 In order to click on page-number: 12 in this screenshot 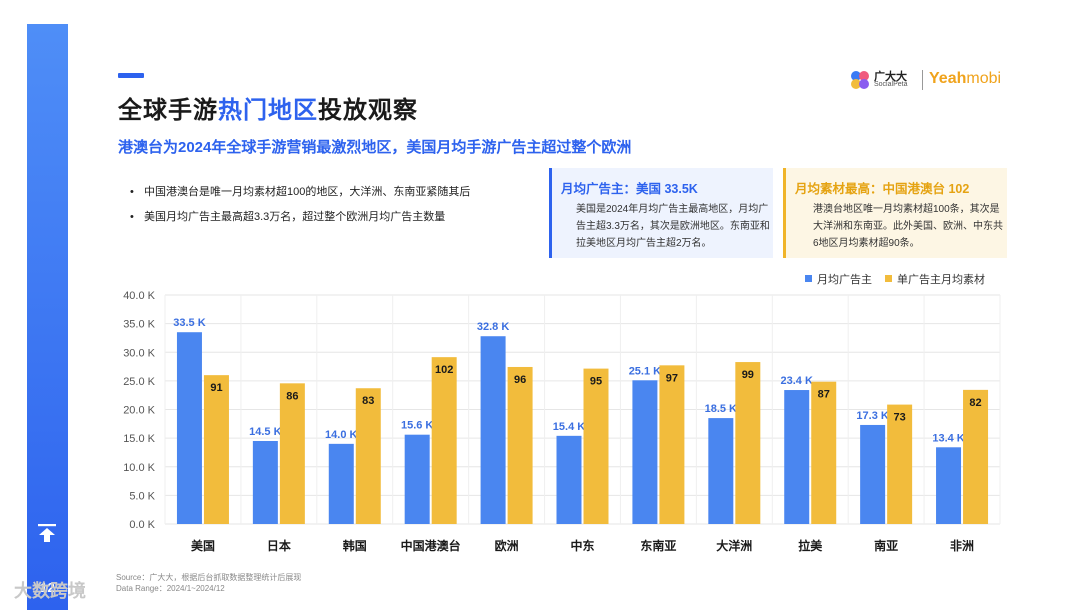, I will do `click(47, 587)`.